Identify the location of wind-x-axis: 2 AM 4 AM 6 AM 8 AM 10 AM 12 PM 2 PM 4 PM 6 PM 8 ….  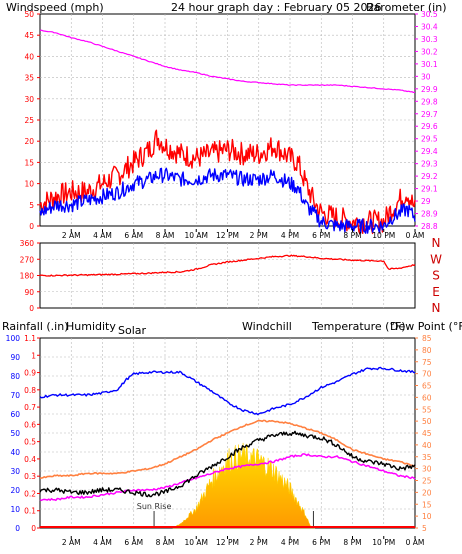
(243, 234).